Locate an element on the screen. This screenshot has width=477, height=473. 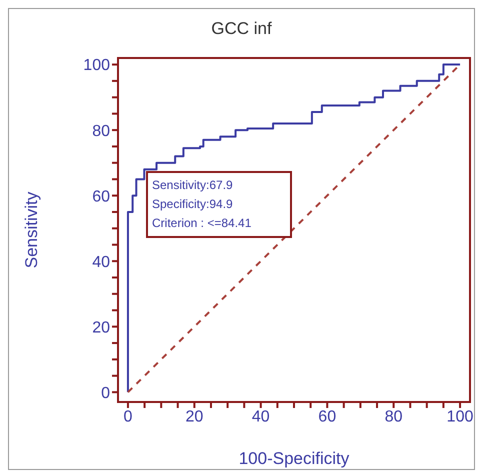
note-box: Sensitivity:67.9 Specificity:94.9 Criterion : <=84.41 is located at coordinates (219, 204).